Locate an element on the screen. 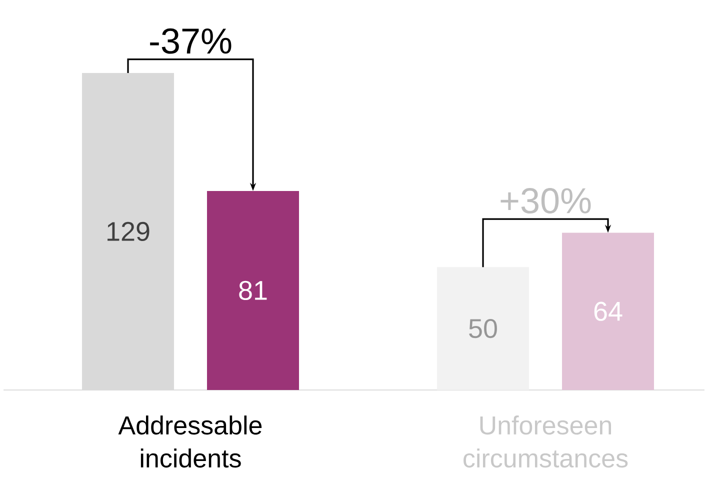 This screenshot has height=486, width=708. annotation: +30% is located at coordinates (545, 201).